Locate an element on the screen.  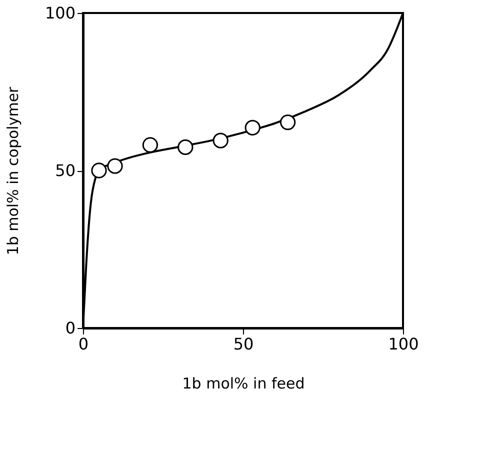
y-tick-label: 100 is located at coordinates (60, 13).